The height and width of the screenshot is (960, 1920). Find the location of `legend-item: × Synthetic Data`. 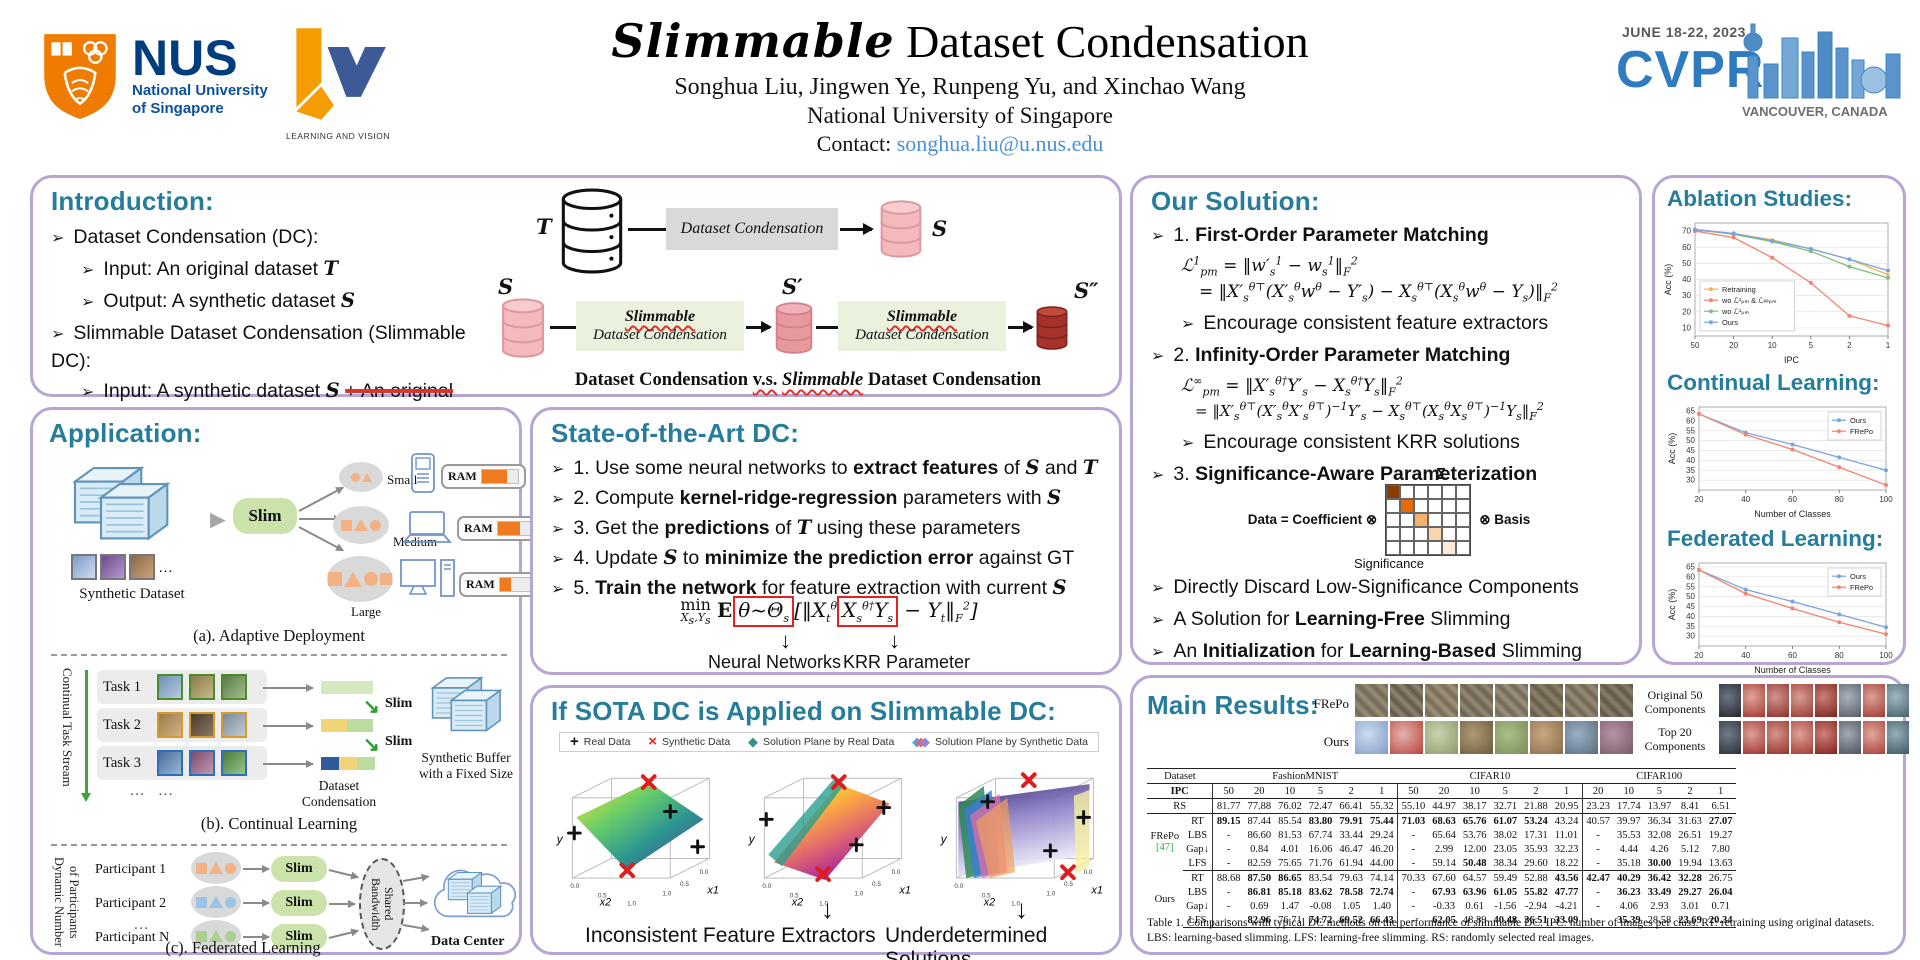

legend-item: × Synthetic Data is located at coordinates (689, 741).